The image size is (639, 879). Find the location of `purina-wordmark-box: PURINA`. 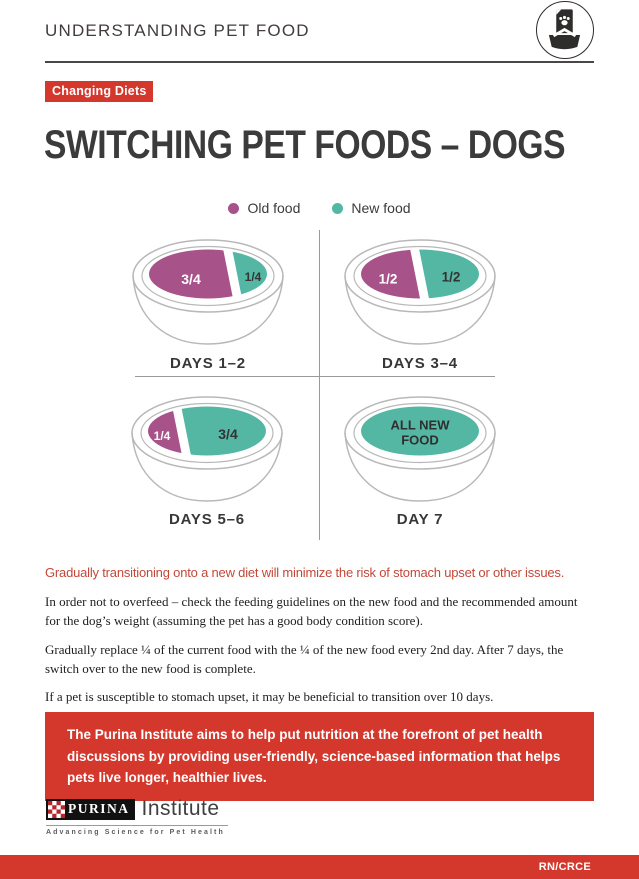

purina-wordmark-box: PURINA is located at coordinates (90, 809).